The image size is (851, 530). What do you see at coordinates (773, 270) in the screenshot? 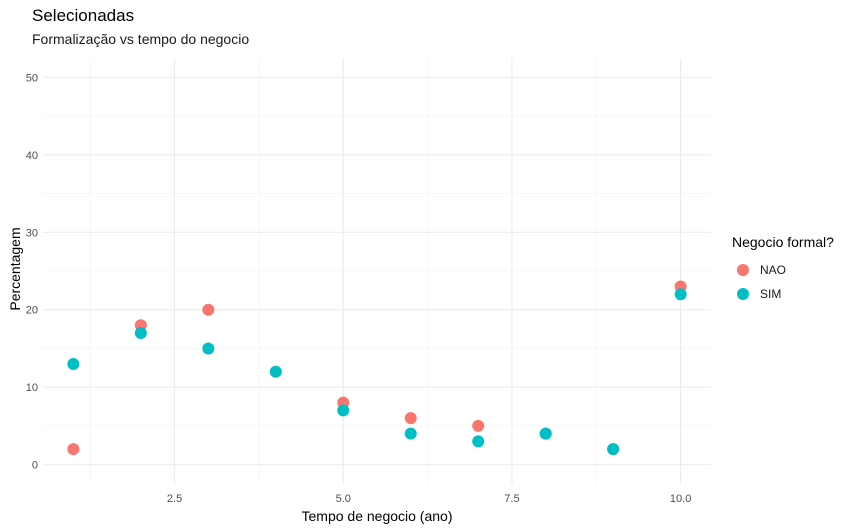
I see `legend-label-nao: NAO` at bounding box center [773, 270].